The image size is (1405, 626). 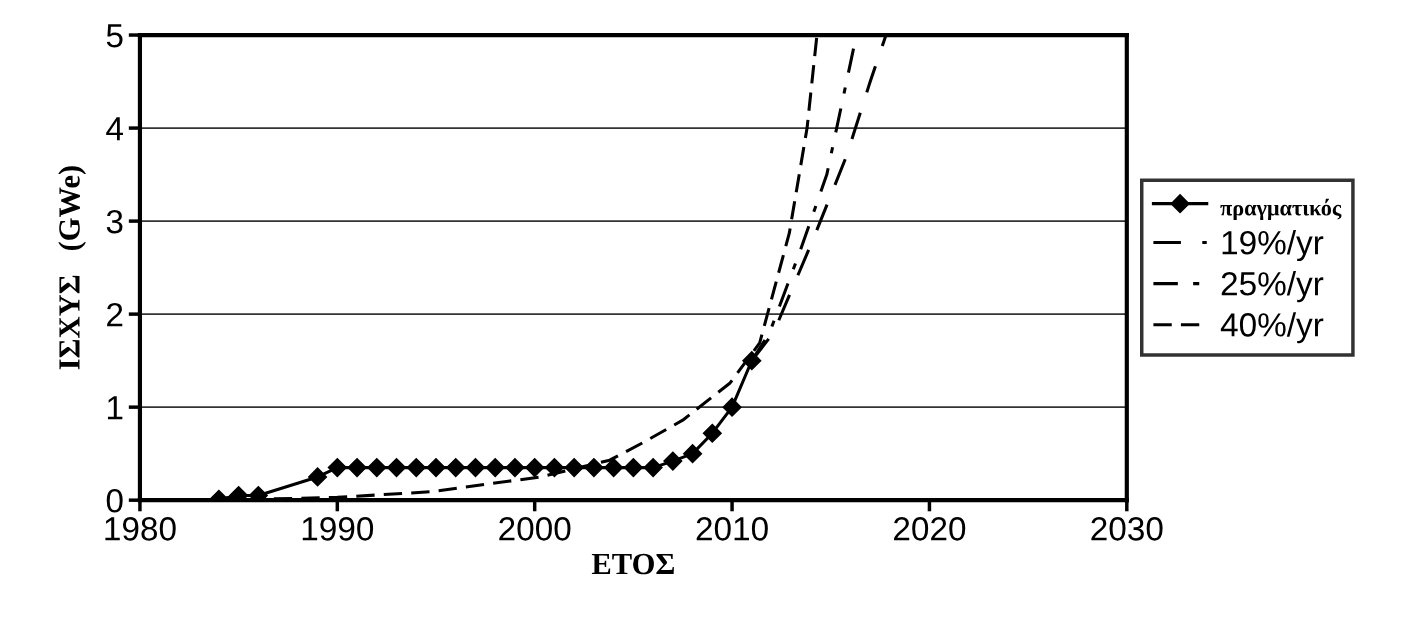 What do you see at coordinates (1272, 328) in the screenshot?
I see `legend-label: 40%/yr` at bounding box center [1272, 328].